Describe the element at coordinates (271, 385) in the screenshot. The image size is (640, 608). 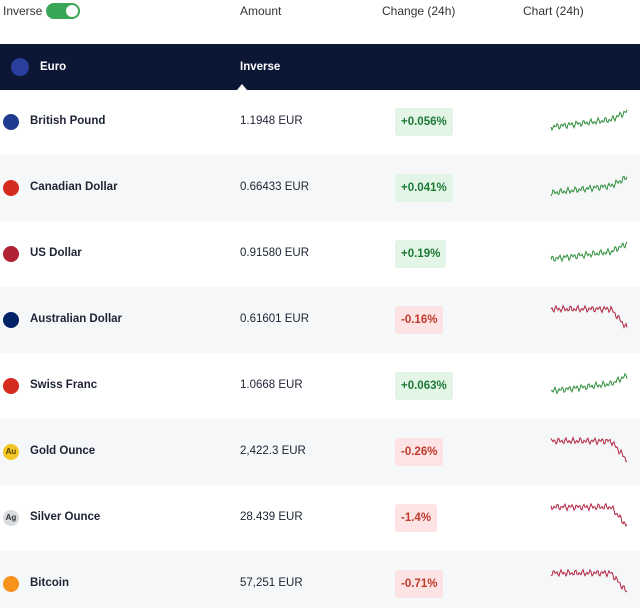
I see `amount: 1.0668 EUR` at that location.